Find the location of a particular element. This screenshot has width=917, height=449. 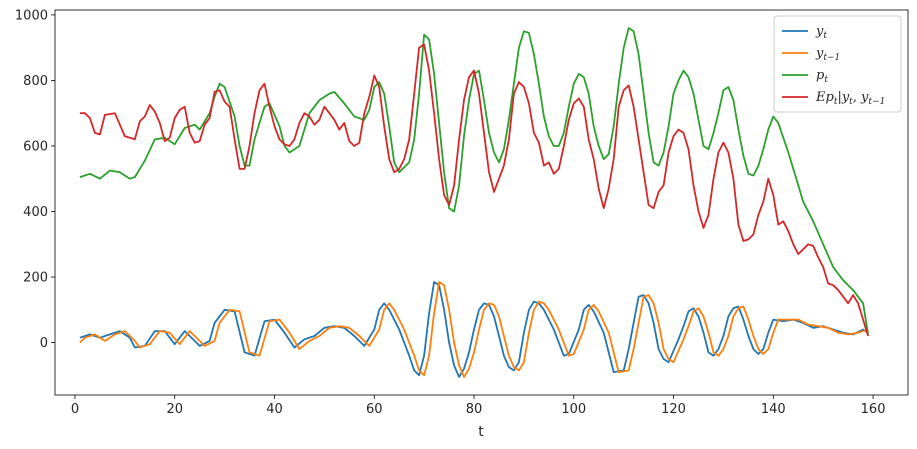

y-tick-label: 200 is located at coordinates (35, 278).